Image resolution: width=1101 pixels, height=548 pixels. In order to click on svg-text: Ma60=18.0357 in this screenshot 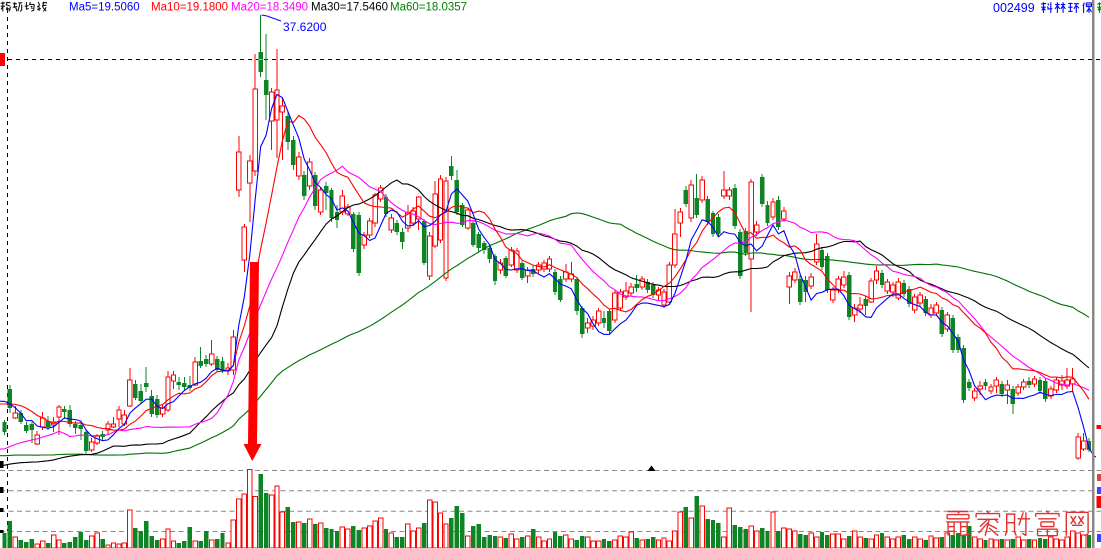, I will do `click(428, 8)`.